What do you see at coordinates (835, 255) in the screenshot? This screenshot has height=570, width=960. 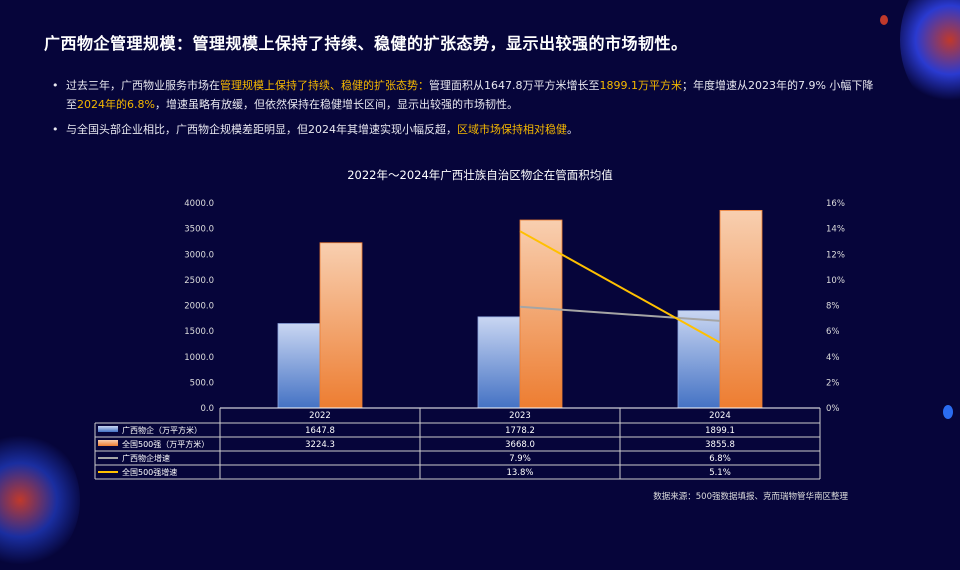 I see `right-axis-tick: 12%` at bounding box center [835, 255].